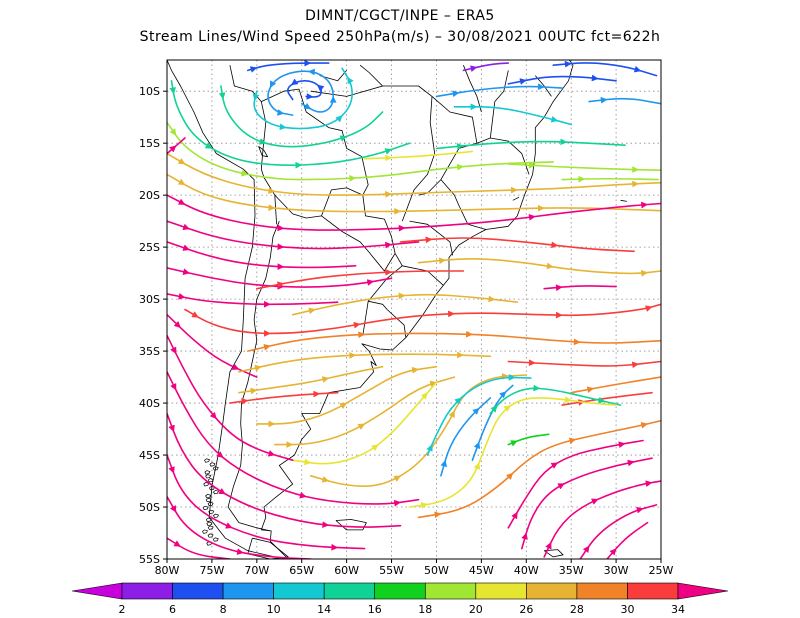 The height and width of the screenshot is (618, 800). Describe the element at coordinates (97, 591) in the screenshot. I see `colorbar-min-triangle` at that location.